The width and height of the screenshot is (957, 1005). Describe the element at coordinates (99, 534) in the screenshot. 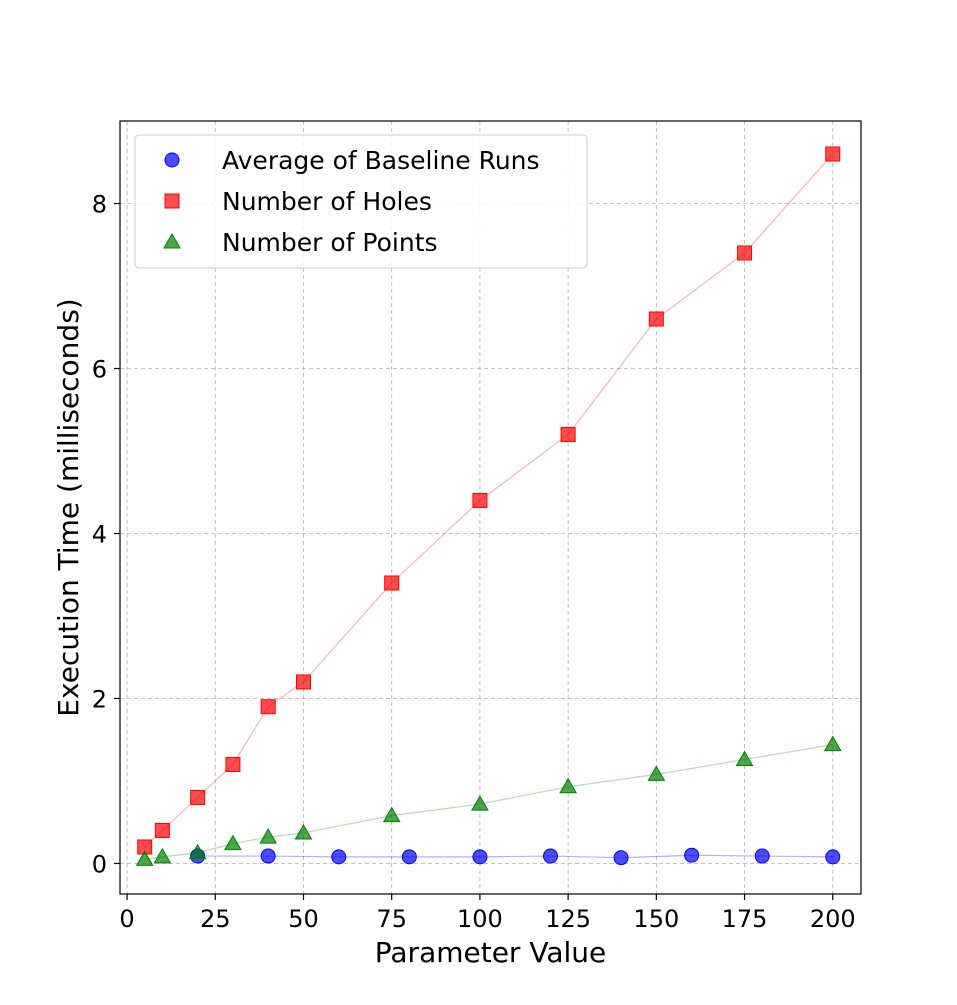

I see `y-tick-label: 4` at that location.